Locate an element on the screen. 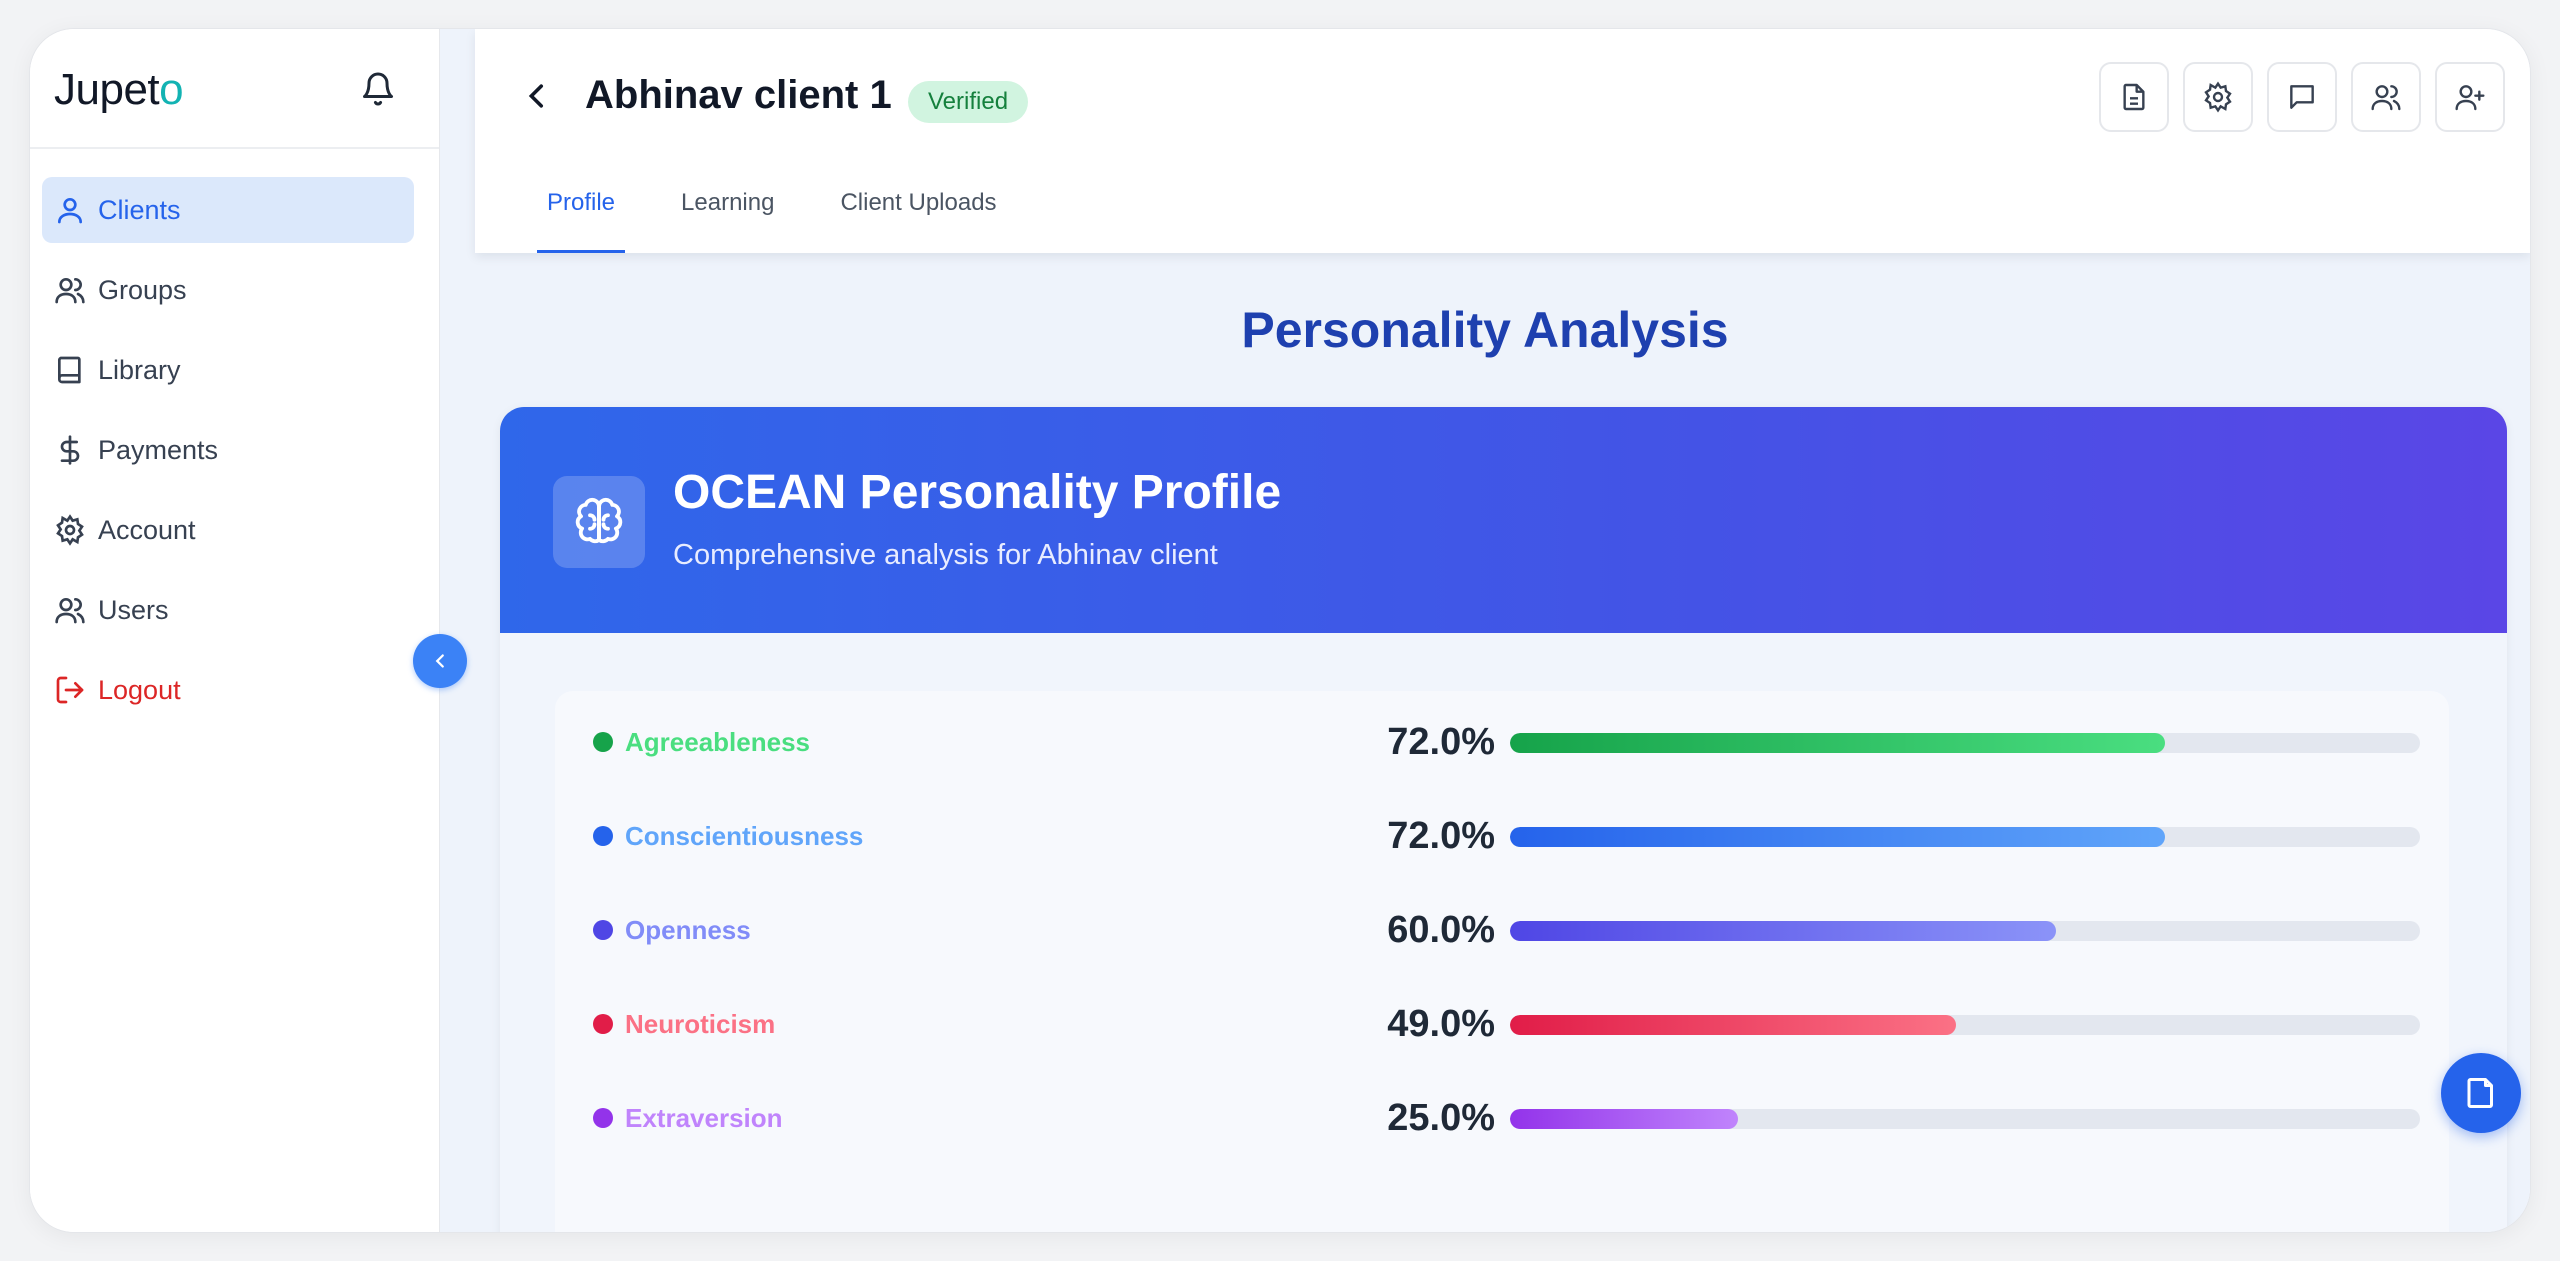 Image resolution: width=2560 pixels, height=1261 pixels. trait-value: 49.0% is located at coordinates (1441, 1024).